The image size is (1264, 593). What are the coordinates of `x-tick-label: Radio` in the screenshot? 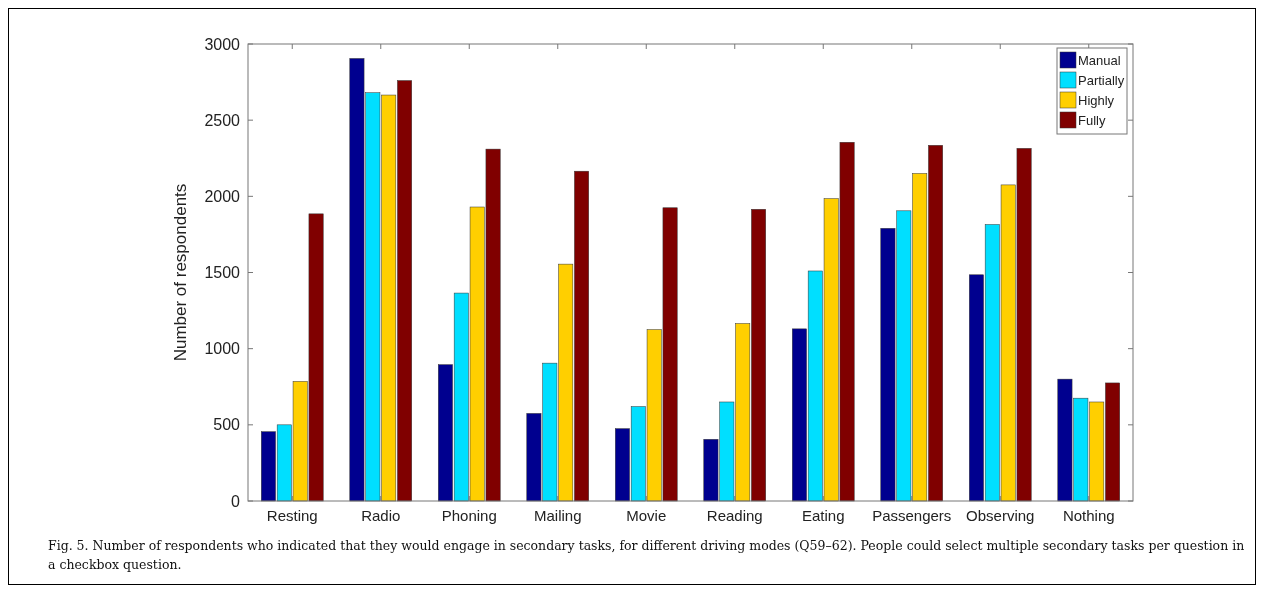 It's located at (381, 515).